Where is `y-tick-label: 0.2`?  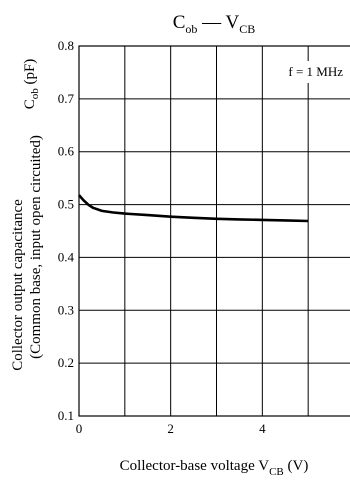 y-tick-label: 0.2 is located at coordinates (66, 362).